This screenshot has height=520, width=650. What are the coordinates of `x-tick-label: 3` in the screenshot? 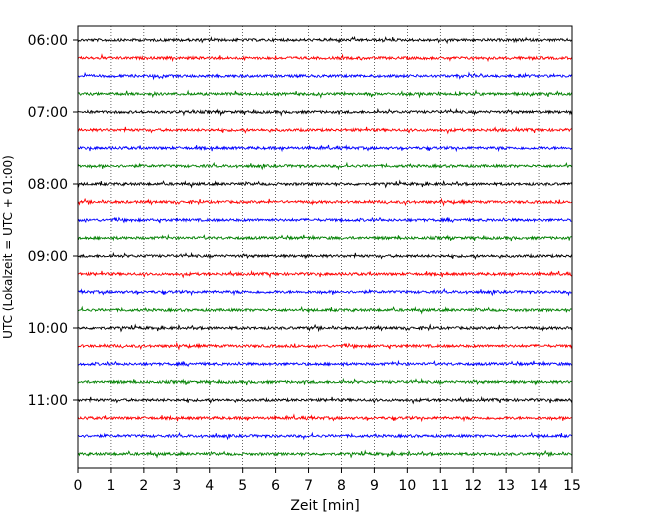 It's located at (176, 486).